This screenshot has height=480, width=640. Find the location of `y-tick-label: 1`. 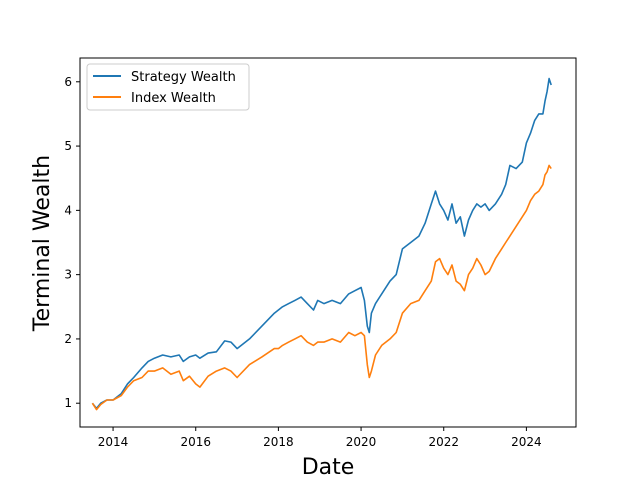

y-tick-label: 1 is located at coordinates (68, 403).